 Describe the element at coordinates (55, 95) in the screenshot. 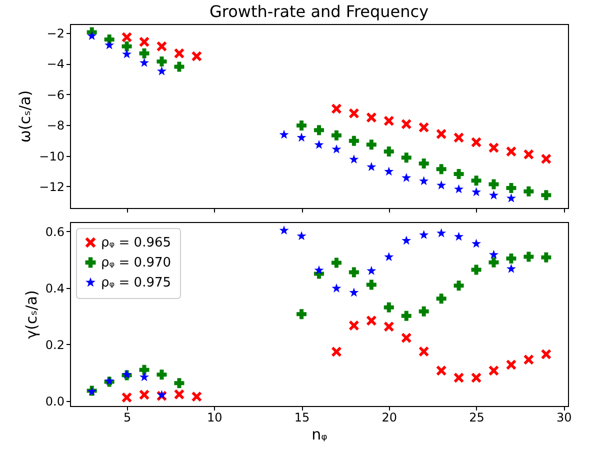

I see `y-tick-label: −6` at that location.